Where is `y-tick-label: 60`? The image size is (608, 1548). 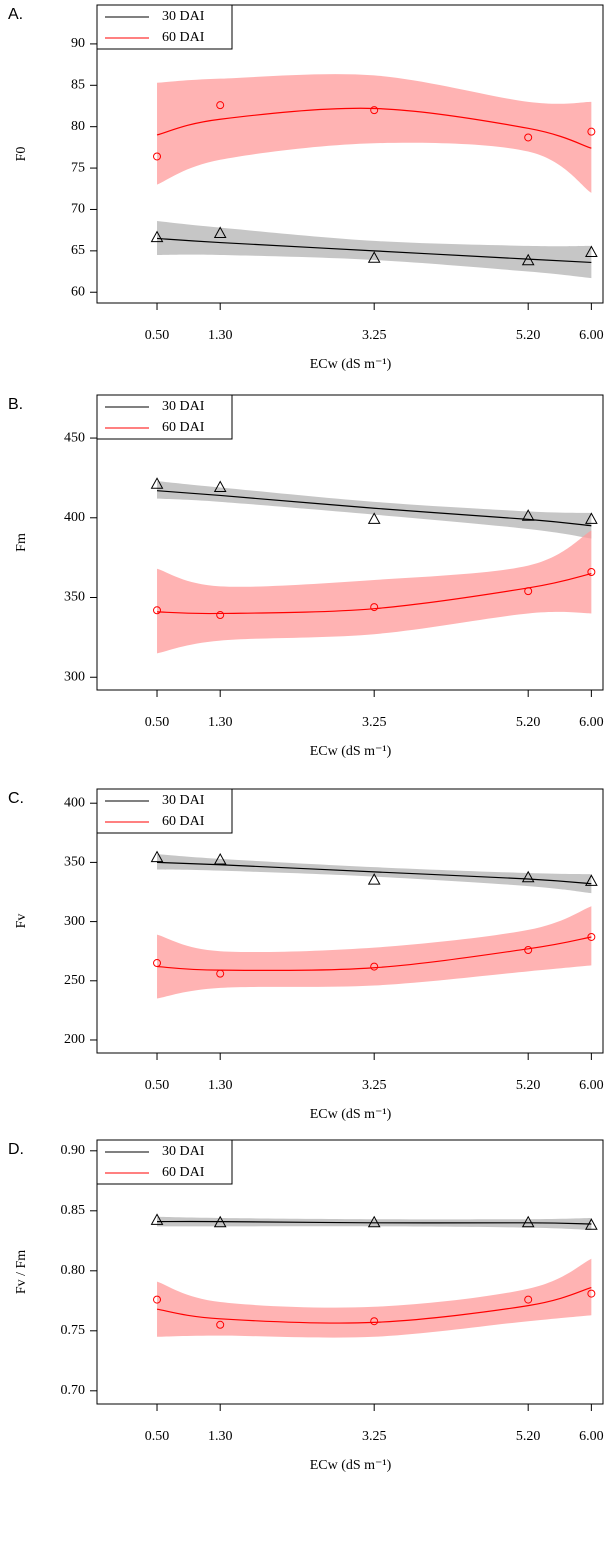 y-tick-label: 60 is located at coordinates (78, 291).